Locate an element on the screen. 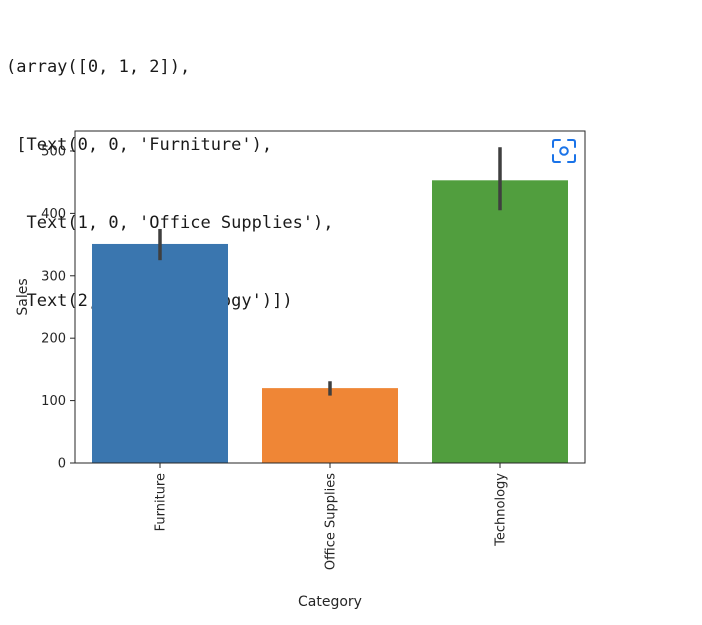 This screenshot has height=625, width=702. x-axis: Furniture Office Supplies Technology is located at coordinates (331, 516).